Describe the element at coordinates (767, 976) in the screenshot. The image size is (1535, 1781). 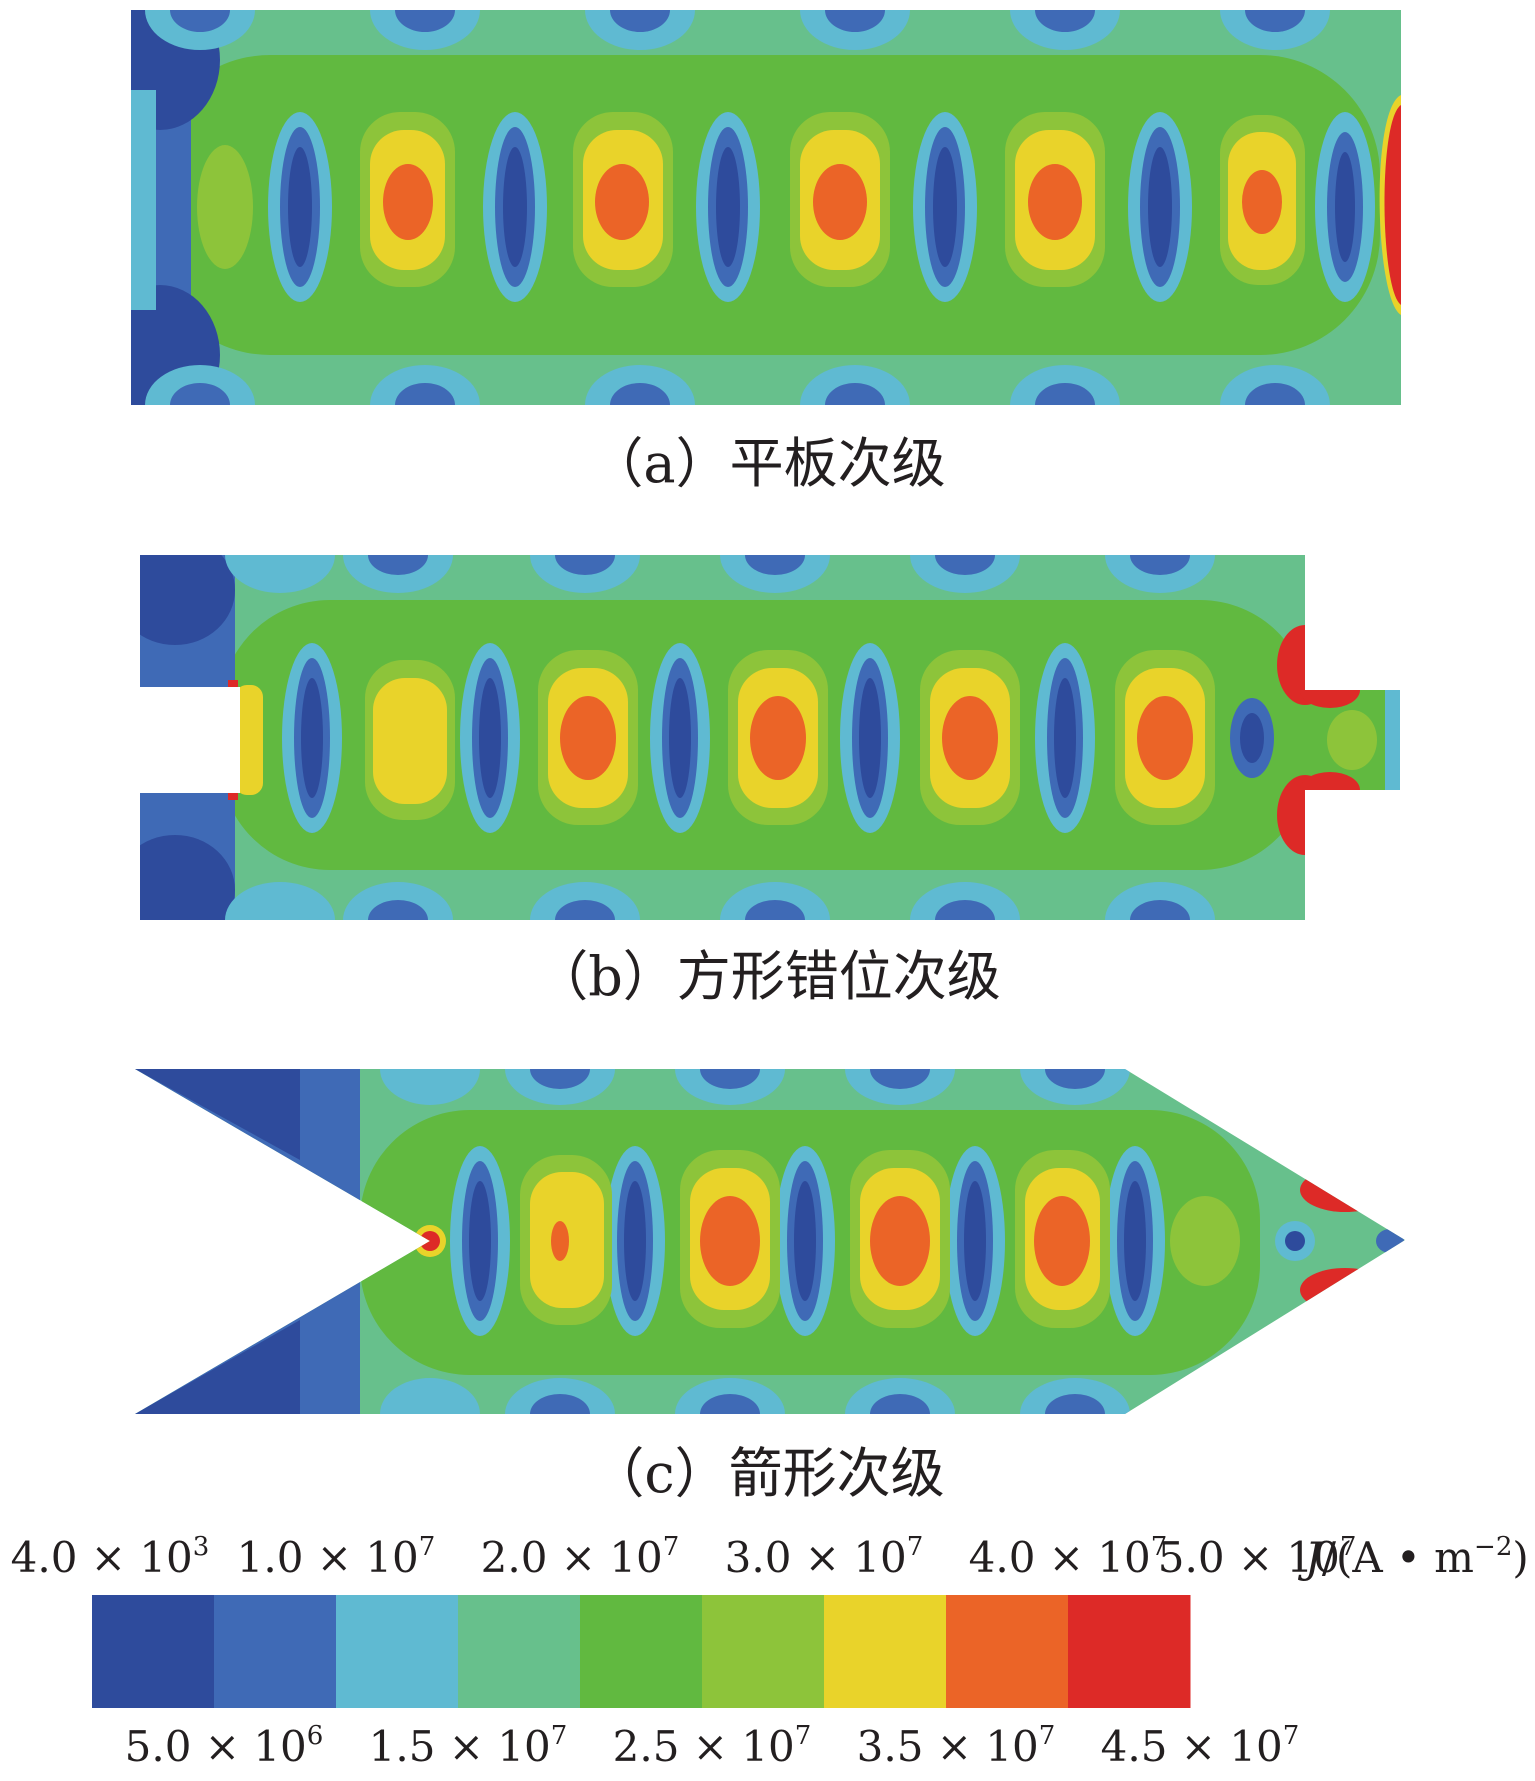
I see `caption-b: （b）方形错位次级` at that location.